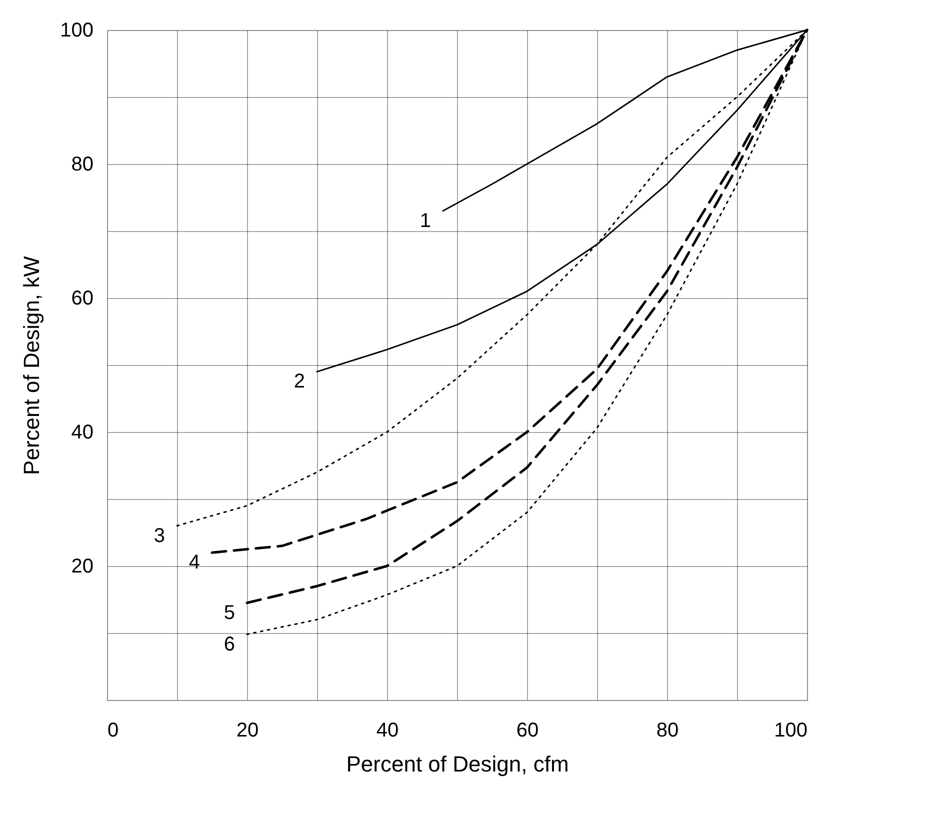 The width and height of the screenshot is (926, 831). What do you see at coordinates (527, 731) in the screenshot?
I see `x-tick-label: 60` at bounding box center [527, 731].